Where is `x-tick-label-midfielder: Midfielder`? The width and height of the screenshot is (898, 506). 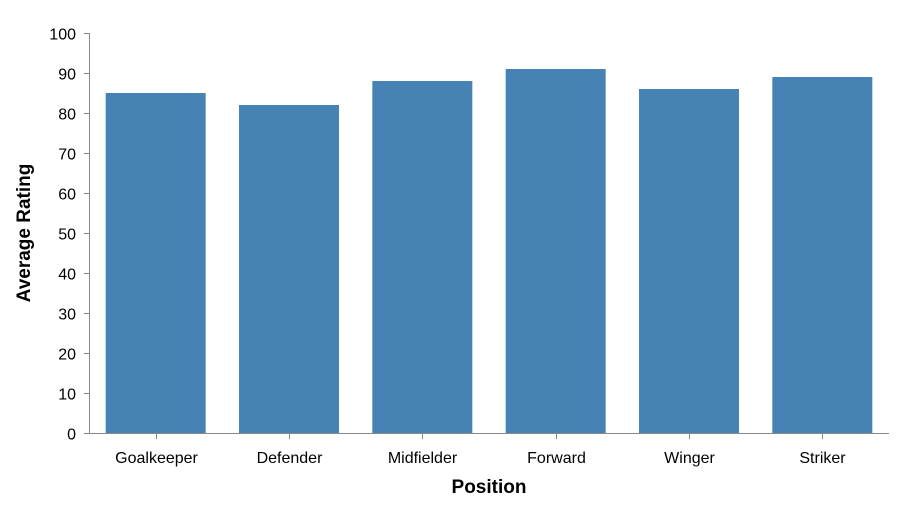 x-tick-label-midfielder: Midfielder is located at coordinates (423, 458).